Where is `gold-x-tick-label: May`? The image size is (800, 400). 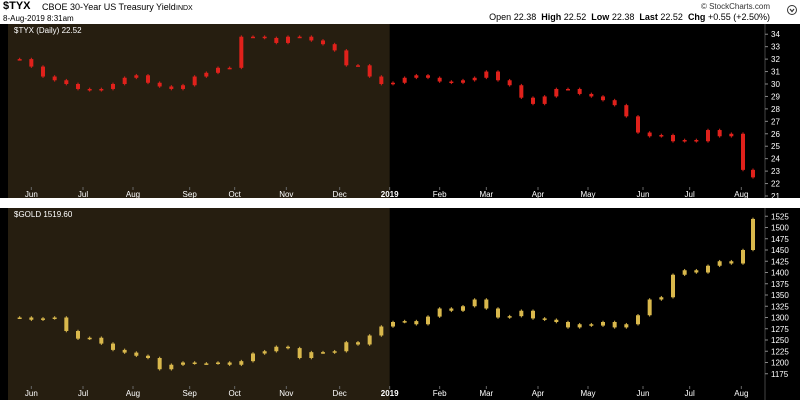 gold-x-tick-label: May is located at coordinates (587, 393).